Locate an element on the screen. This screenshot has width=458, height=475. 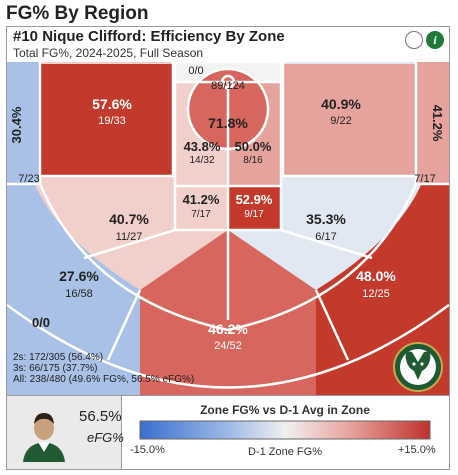
legend-min-label: -15.0% is located at coordinates (147, 450).